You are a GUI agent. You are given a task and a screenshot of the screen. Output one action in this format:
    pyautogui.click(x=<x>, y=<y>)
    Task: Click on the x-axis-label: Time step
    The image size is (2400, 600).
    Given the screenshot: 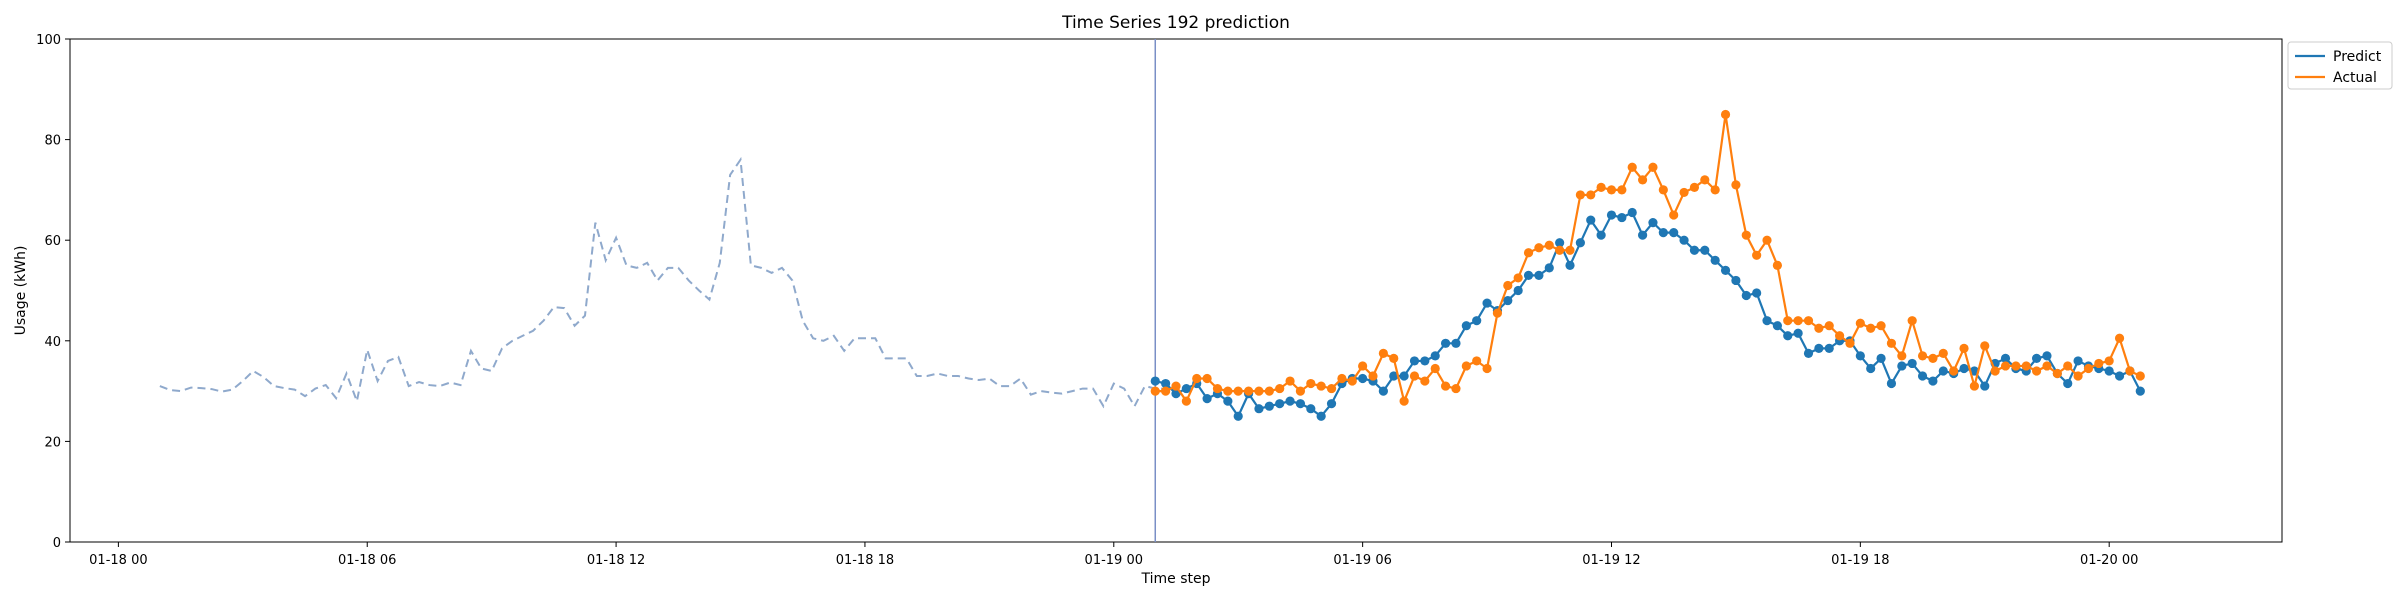 What is the action you would take?
    pyautogui.click(x=1176, y=579)
    